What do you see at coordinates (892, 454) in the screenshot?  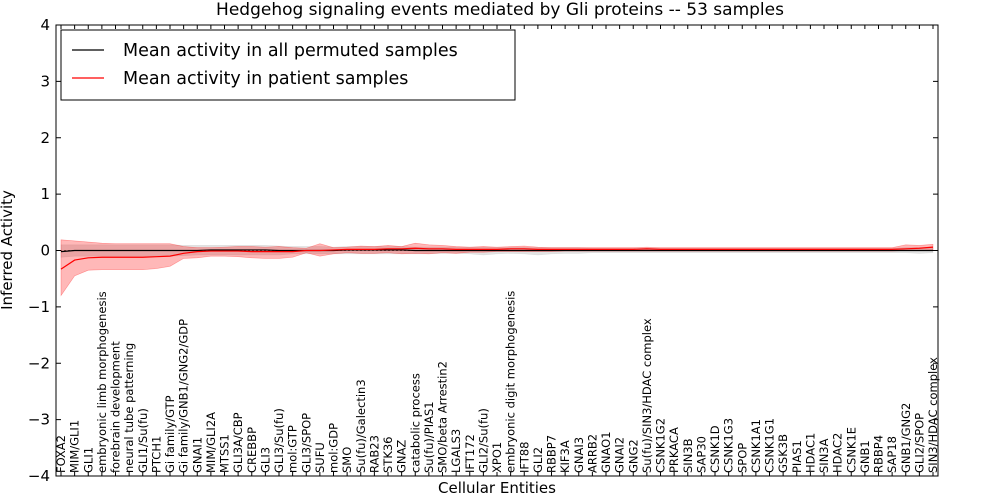 I see `x-category-label: SAP18` at bounding box center [892, 454].